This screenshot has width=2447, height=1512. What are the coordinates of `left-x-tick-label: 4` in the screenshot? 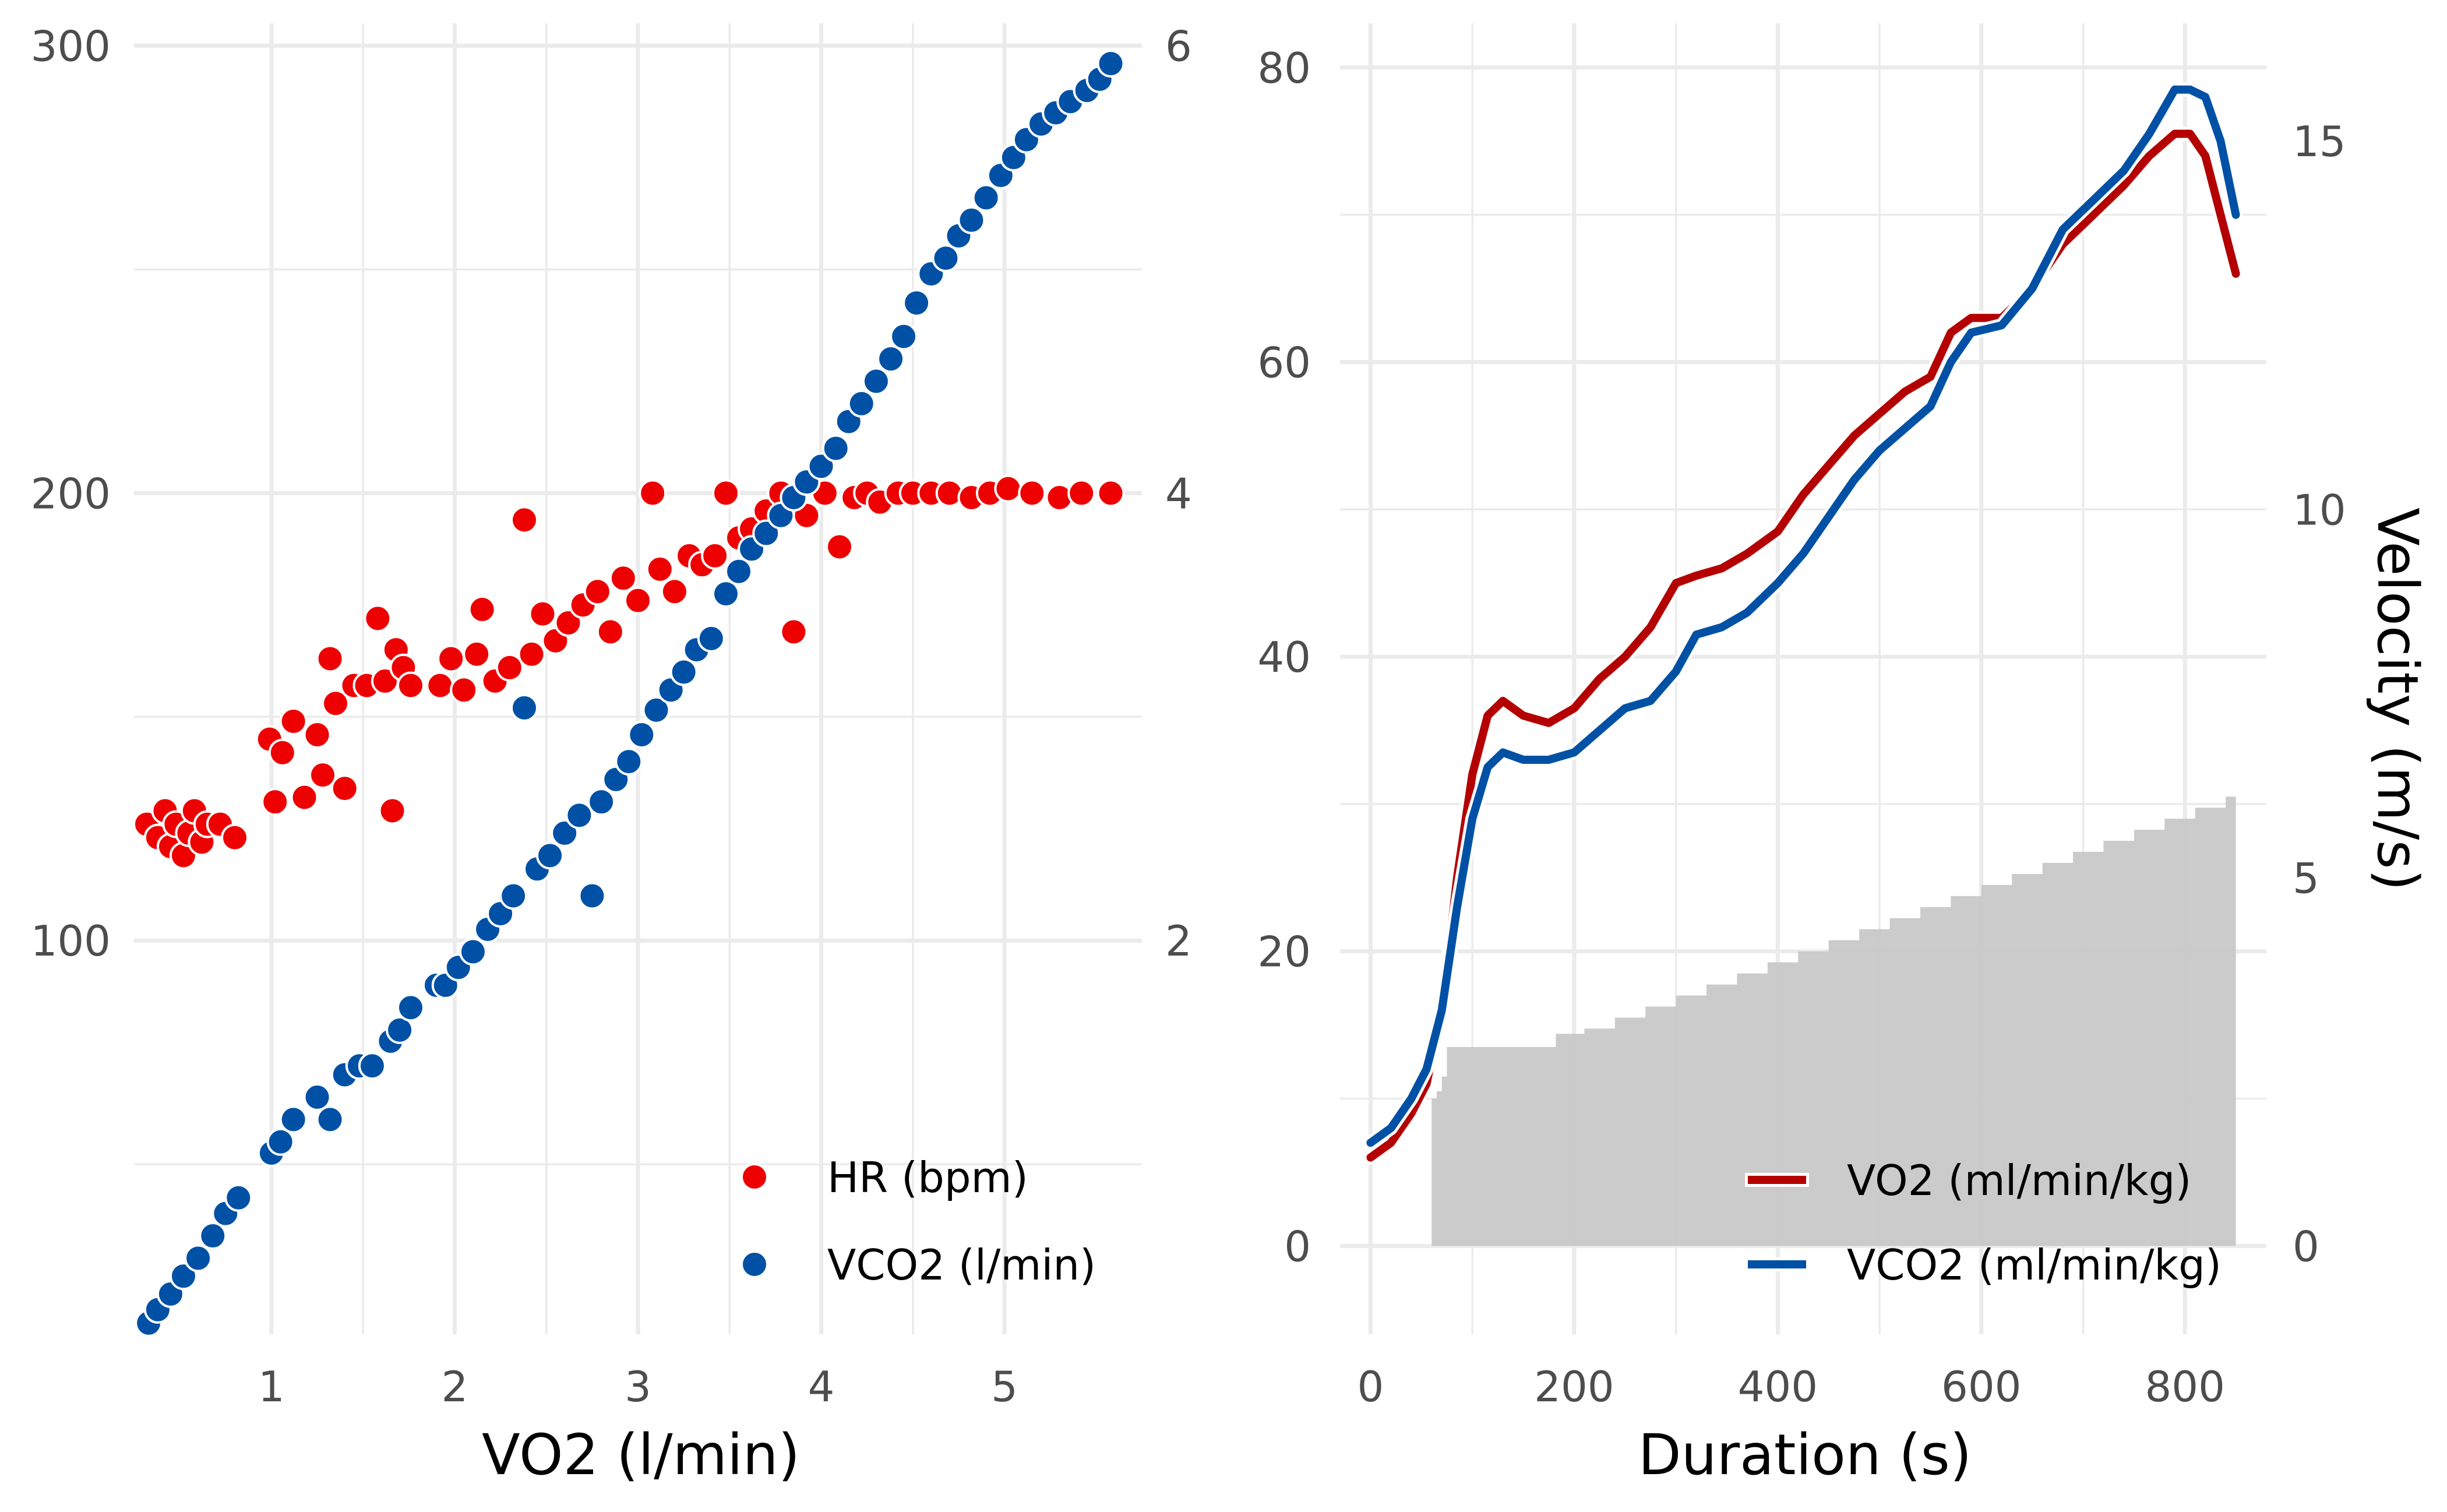 It's located at (821, 1386).